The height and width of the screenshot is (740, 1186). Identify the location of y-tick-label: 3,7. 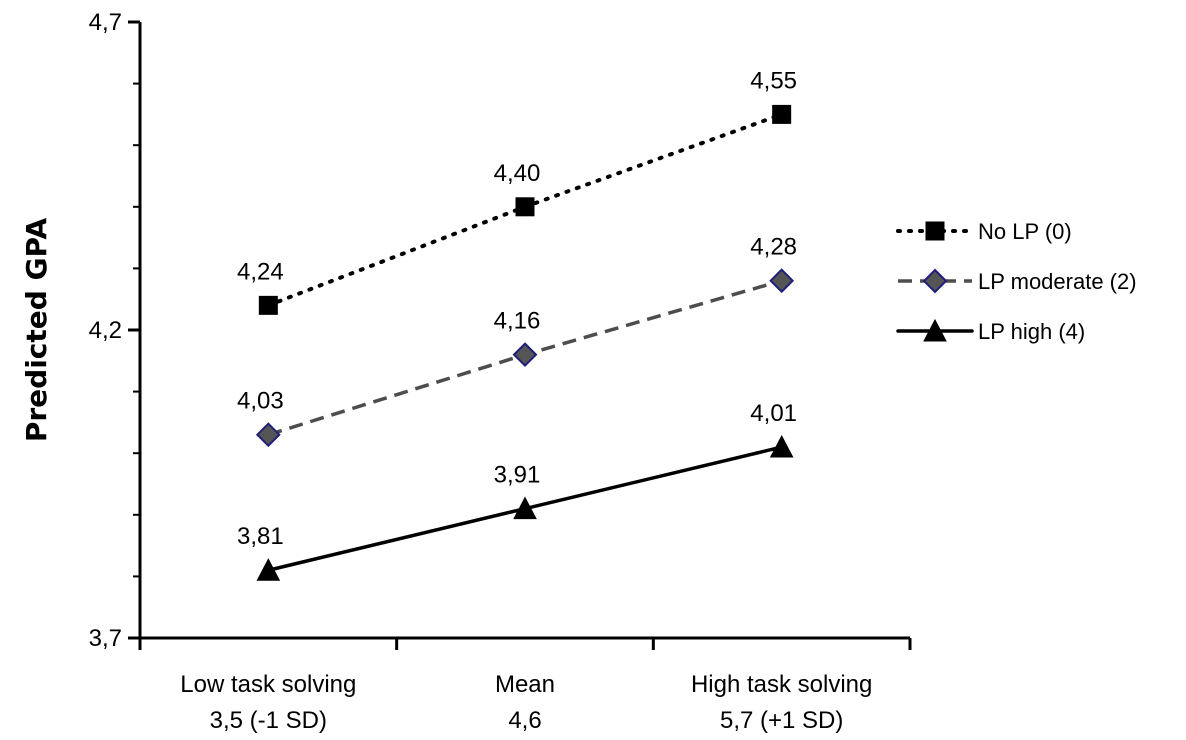
(105, 638).